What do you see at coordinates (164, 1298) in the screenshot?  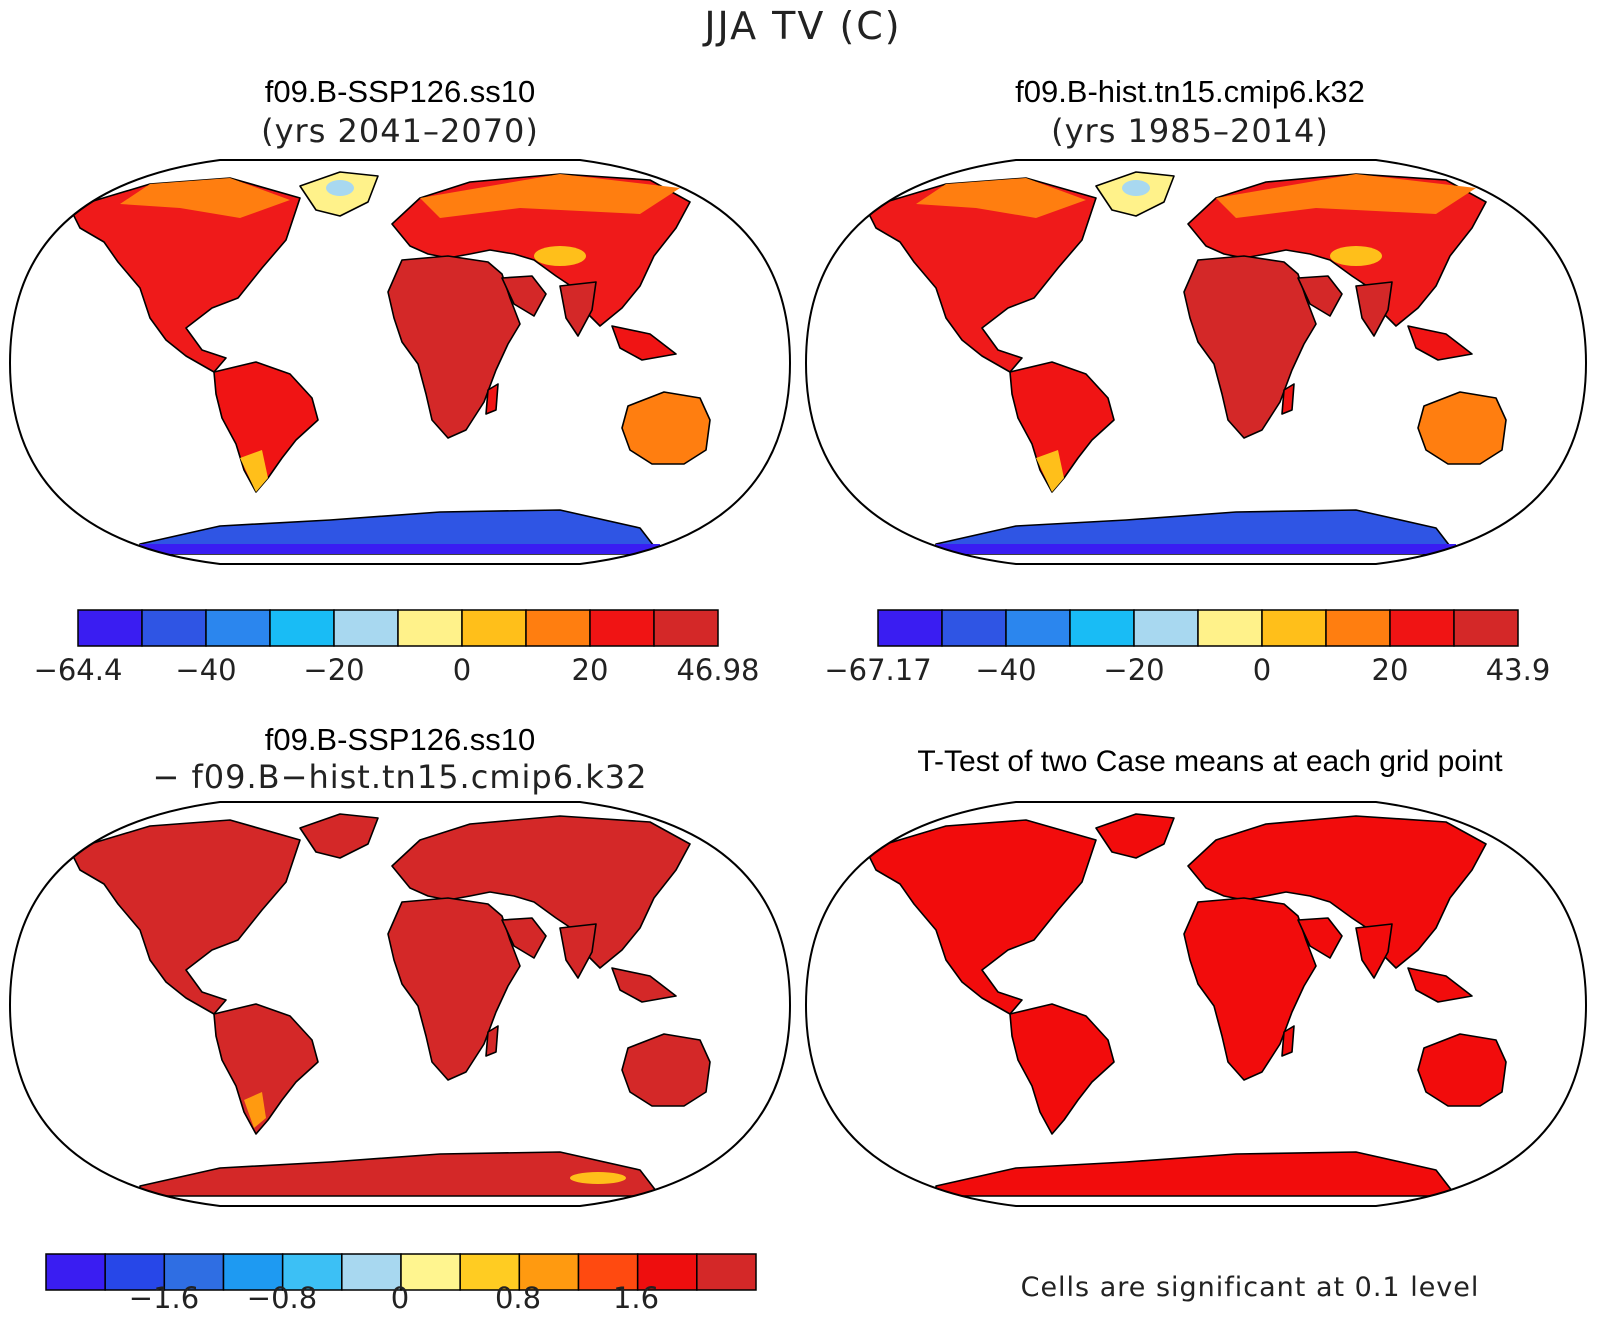 I see `cb3-tick: −1.6` at bounding box center [164, 1298].